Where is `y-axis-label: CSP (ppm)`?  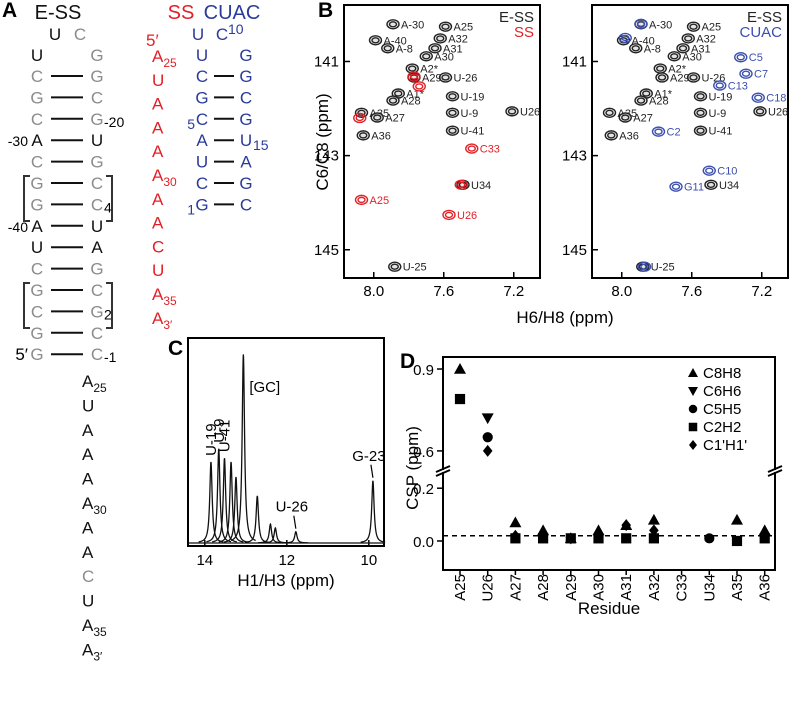
y-axis-label: CSP (ppm) is located at coordinates (412, 468).